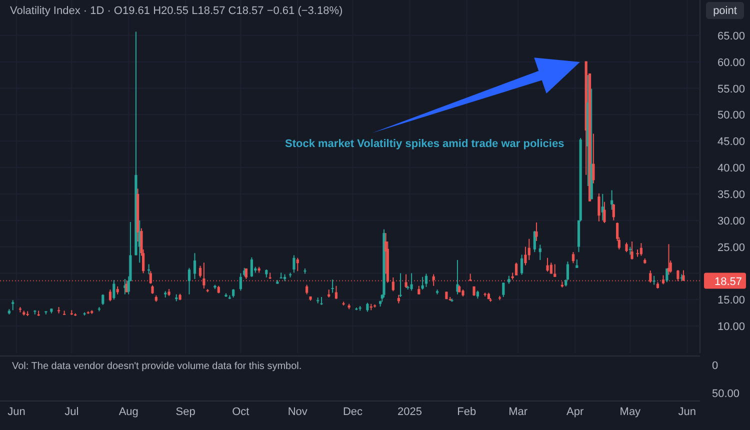 This screenshot has width=750, height=430. I want to click on ref-line-label: 18.57, so click(728, 282).